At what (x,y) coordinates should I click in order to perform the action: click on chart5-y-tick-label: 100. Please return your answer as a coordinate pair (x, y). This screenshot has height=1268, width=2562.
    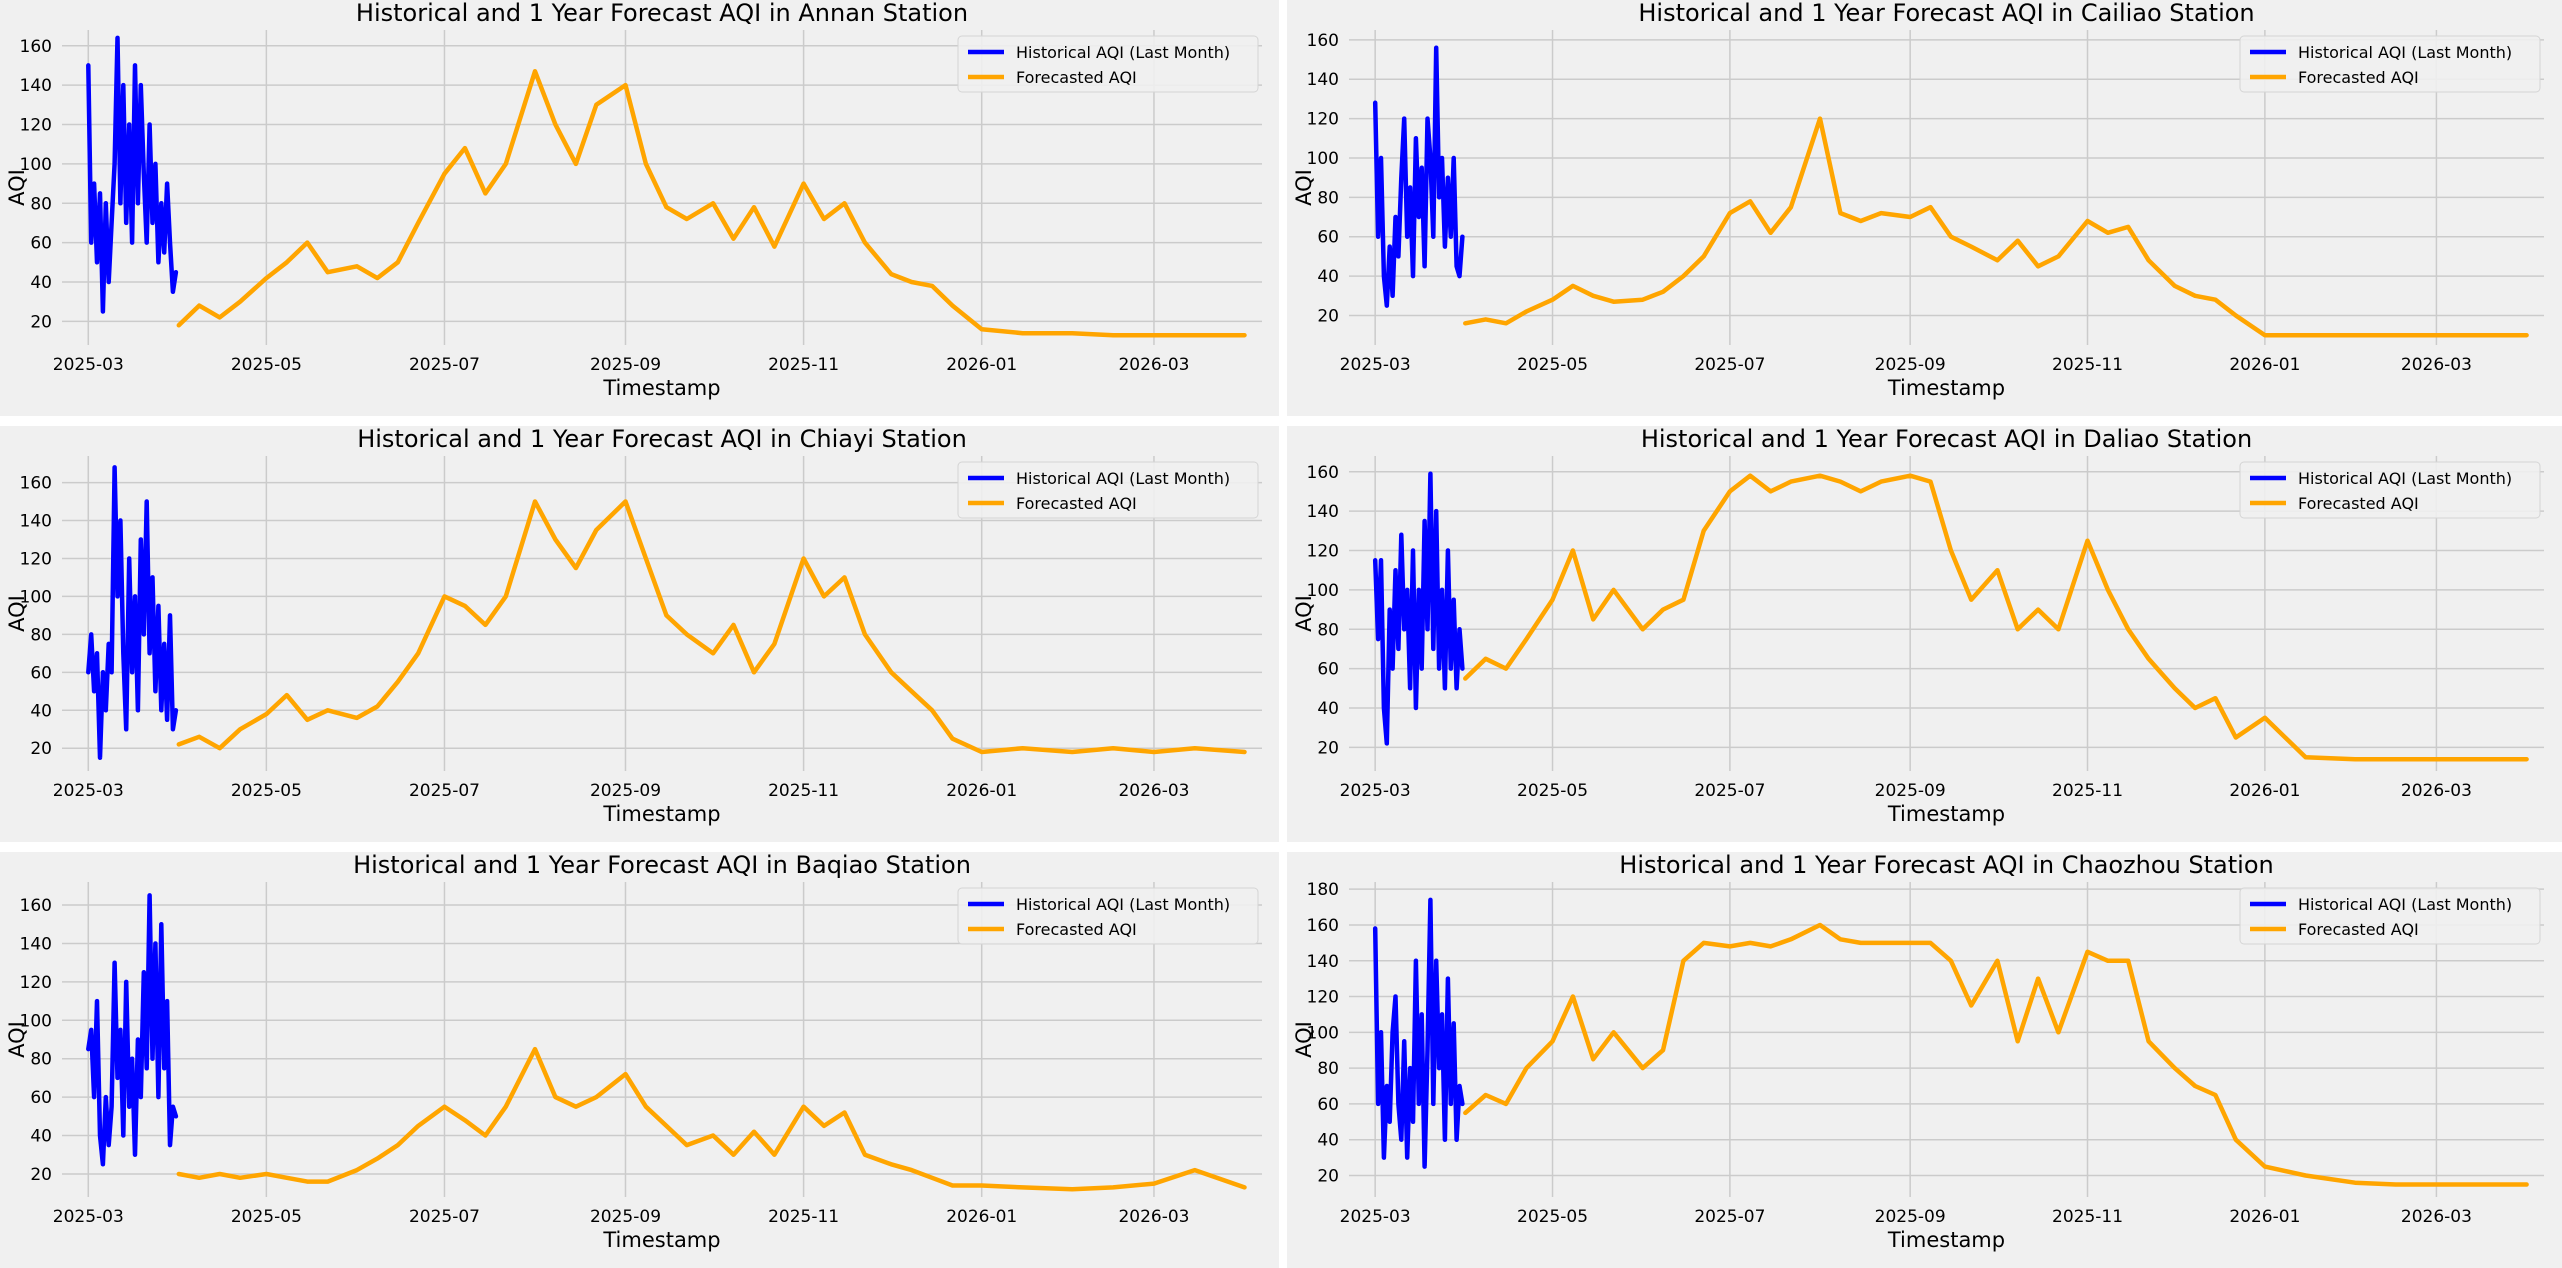
    Looking at the image, I should click on (36, 1021).